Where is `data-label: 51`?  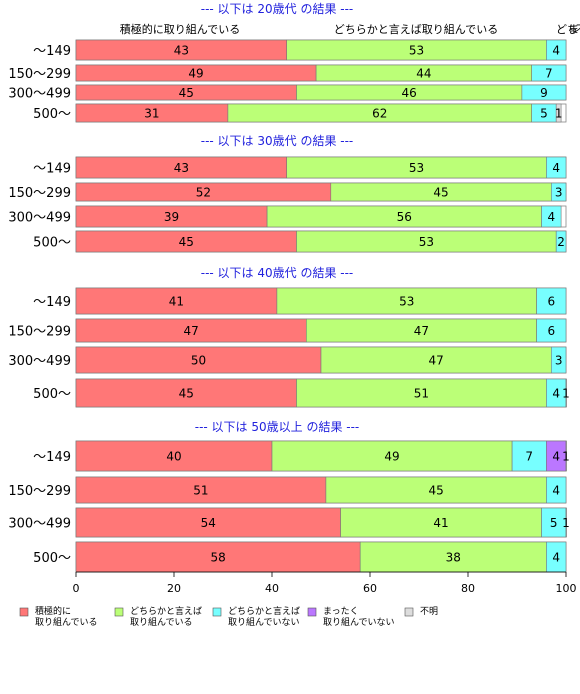
data-label: 51 is located at coordinates (421, 394).